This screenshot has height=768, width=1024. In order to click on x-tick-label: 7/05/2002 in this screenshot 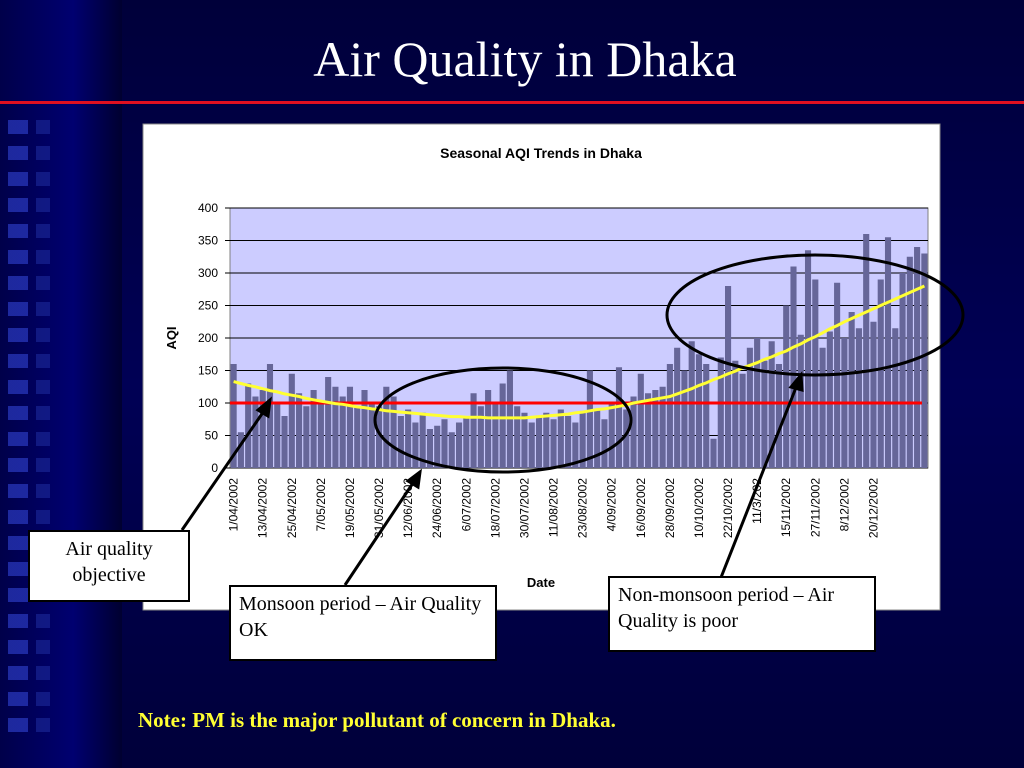, I will do `click(321, 505)`.